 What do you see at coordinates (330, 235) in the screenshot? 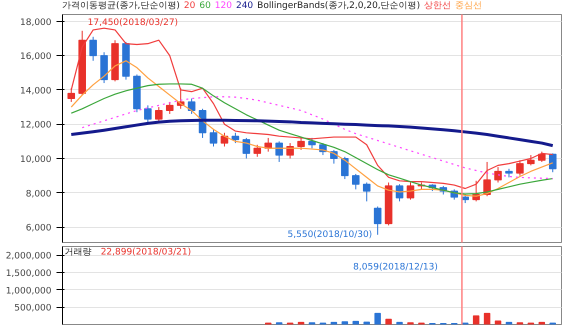
I see `annotation: 5,550(2018/10/30)` at bounding box center [330, 235].